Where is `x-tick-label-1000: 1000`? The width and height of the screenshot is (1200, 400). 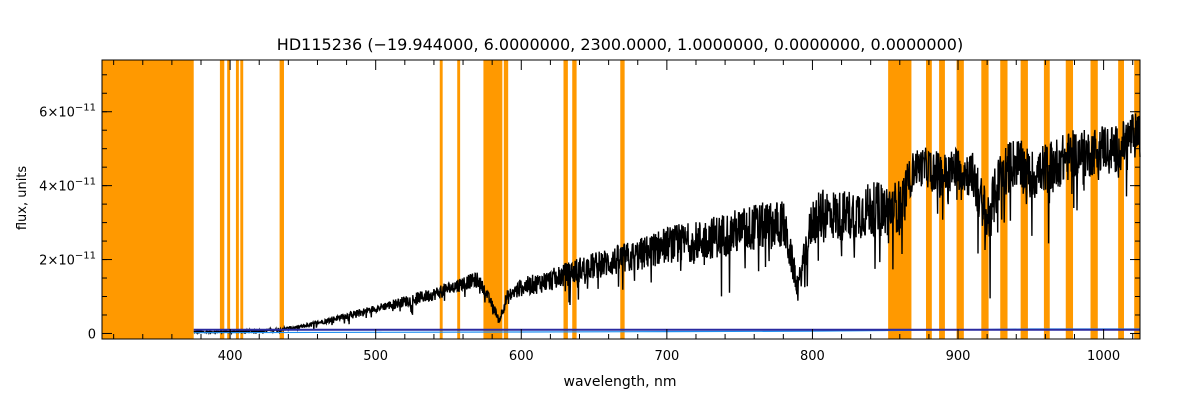 x-tick-label-1000: 1000 is located at coordinates (1103, 356).